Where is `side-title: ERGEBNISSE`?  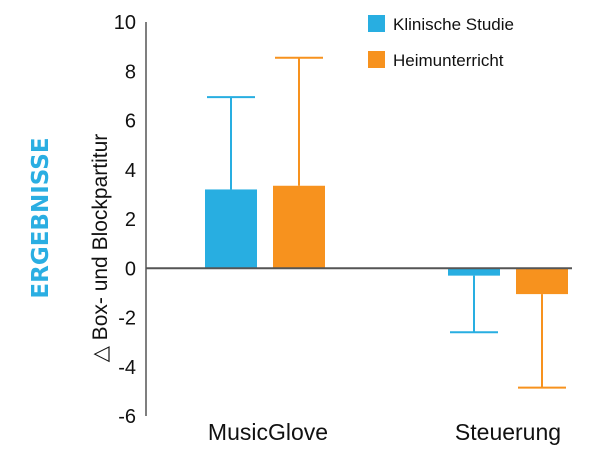
side-title: ERGEBNISSE is located at coordinates (41, 217).